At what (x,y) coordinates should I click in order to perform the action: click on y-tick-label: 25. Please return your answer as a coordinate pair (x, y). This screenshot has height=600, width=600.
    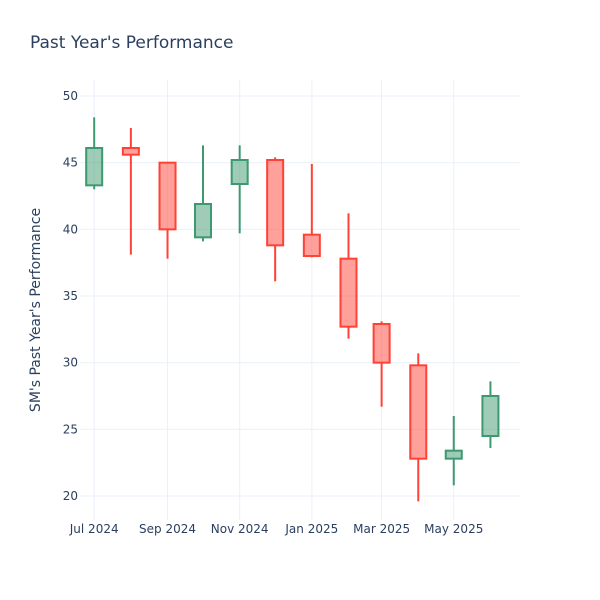
    Looking at the image, I should click on (70, 429).